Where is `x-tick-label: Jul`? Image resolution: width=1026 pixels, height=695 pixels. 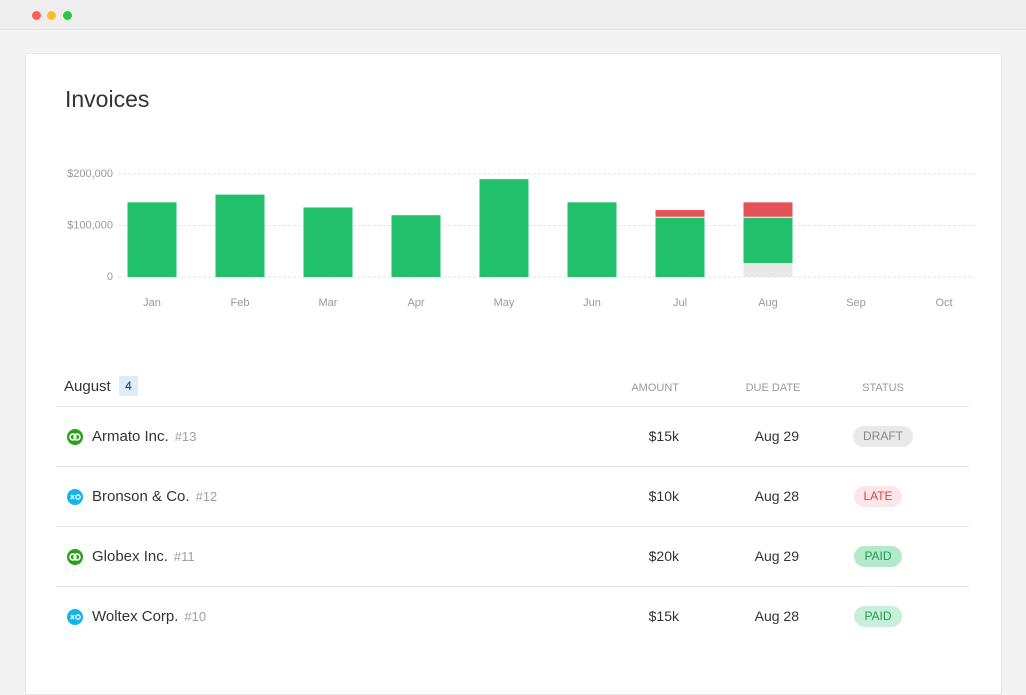 x-tick-label: Jul is located at coordinates (680, 303).